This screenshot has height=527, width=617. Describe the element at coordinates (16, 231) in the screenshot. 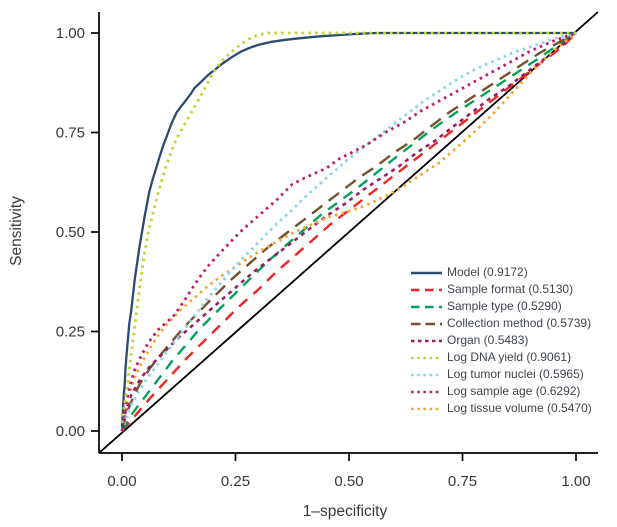

I see `y-axis-title: Sensitivity` at that location.